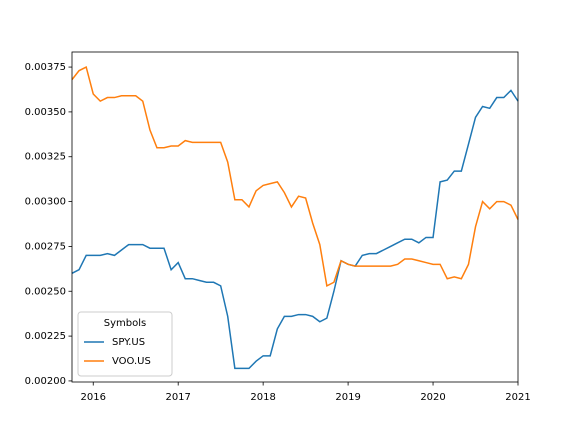 This screenshot has height=432, width=576. What do you see at coordinates (45, 336) in the screenshot?
I see `y-tick-label: 0.00225` at bounding box center [45, 336].